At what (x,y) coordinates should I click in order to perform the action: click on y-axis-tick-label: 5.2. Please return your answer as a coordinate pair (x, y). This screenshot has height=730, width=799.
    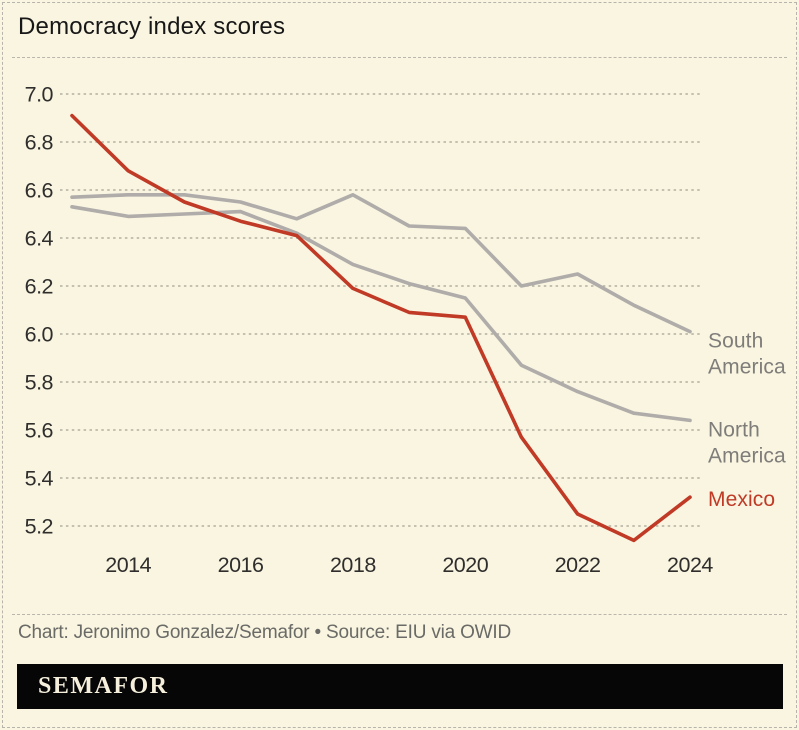
    Looking at the image, I should click on (39, 527).